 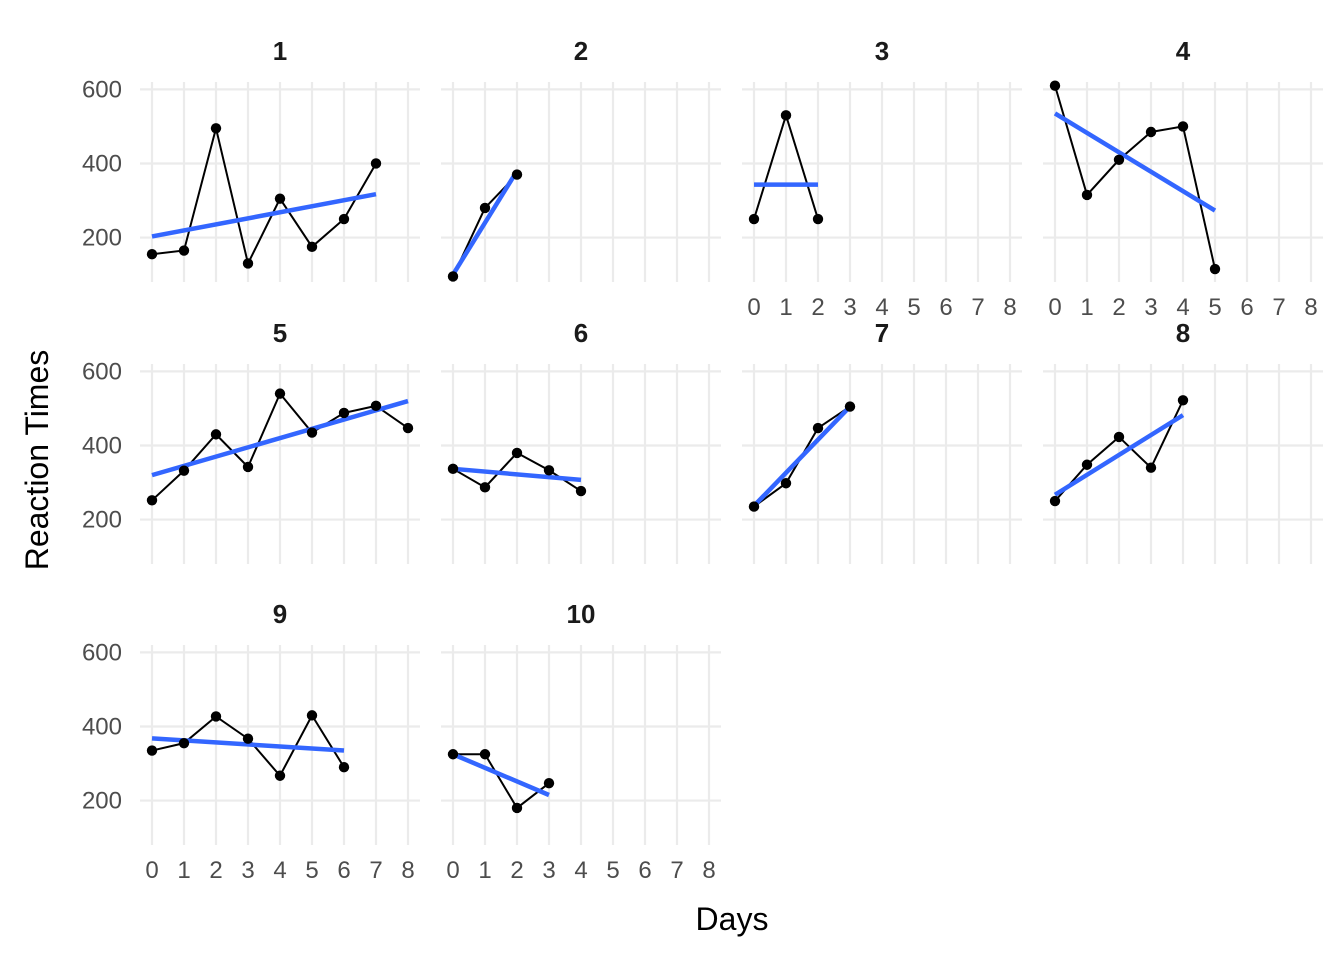 I want to click on facet-label: 9, so click(x=280, y=614).